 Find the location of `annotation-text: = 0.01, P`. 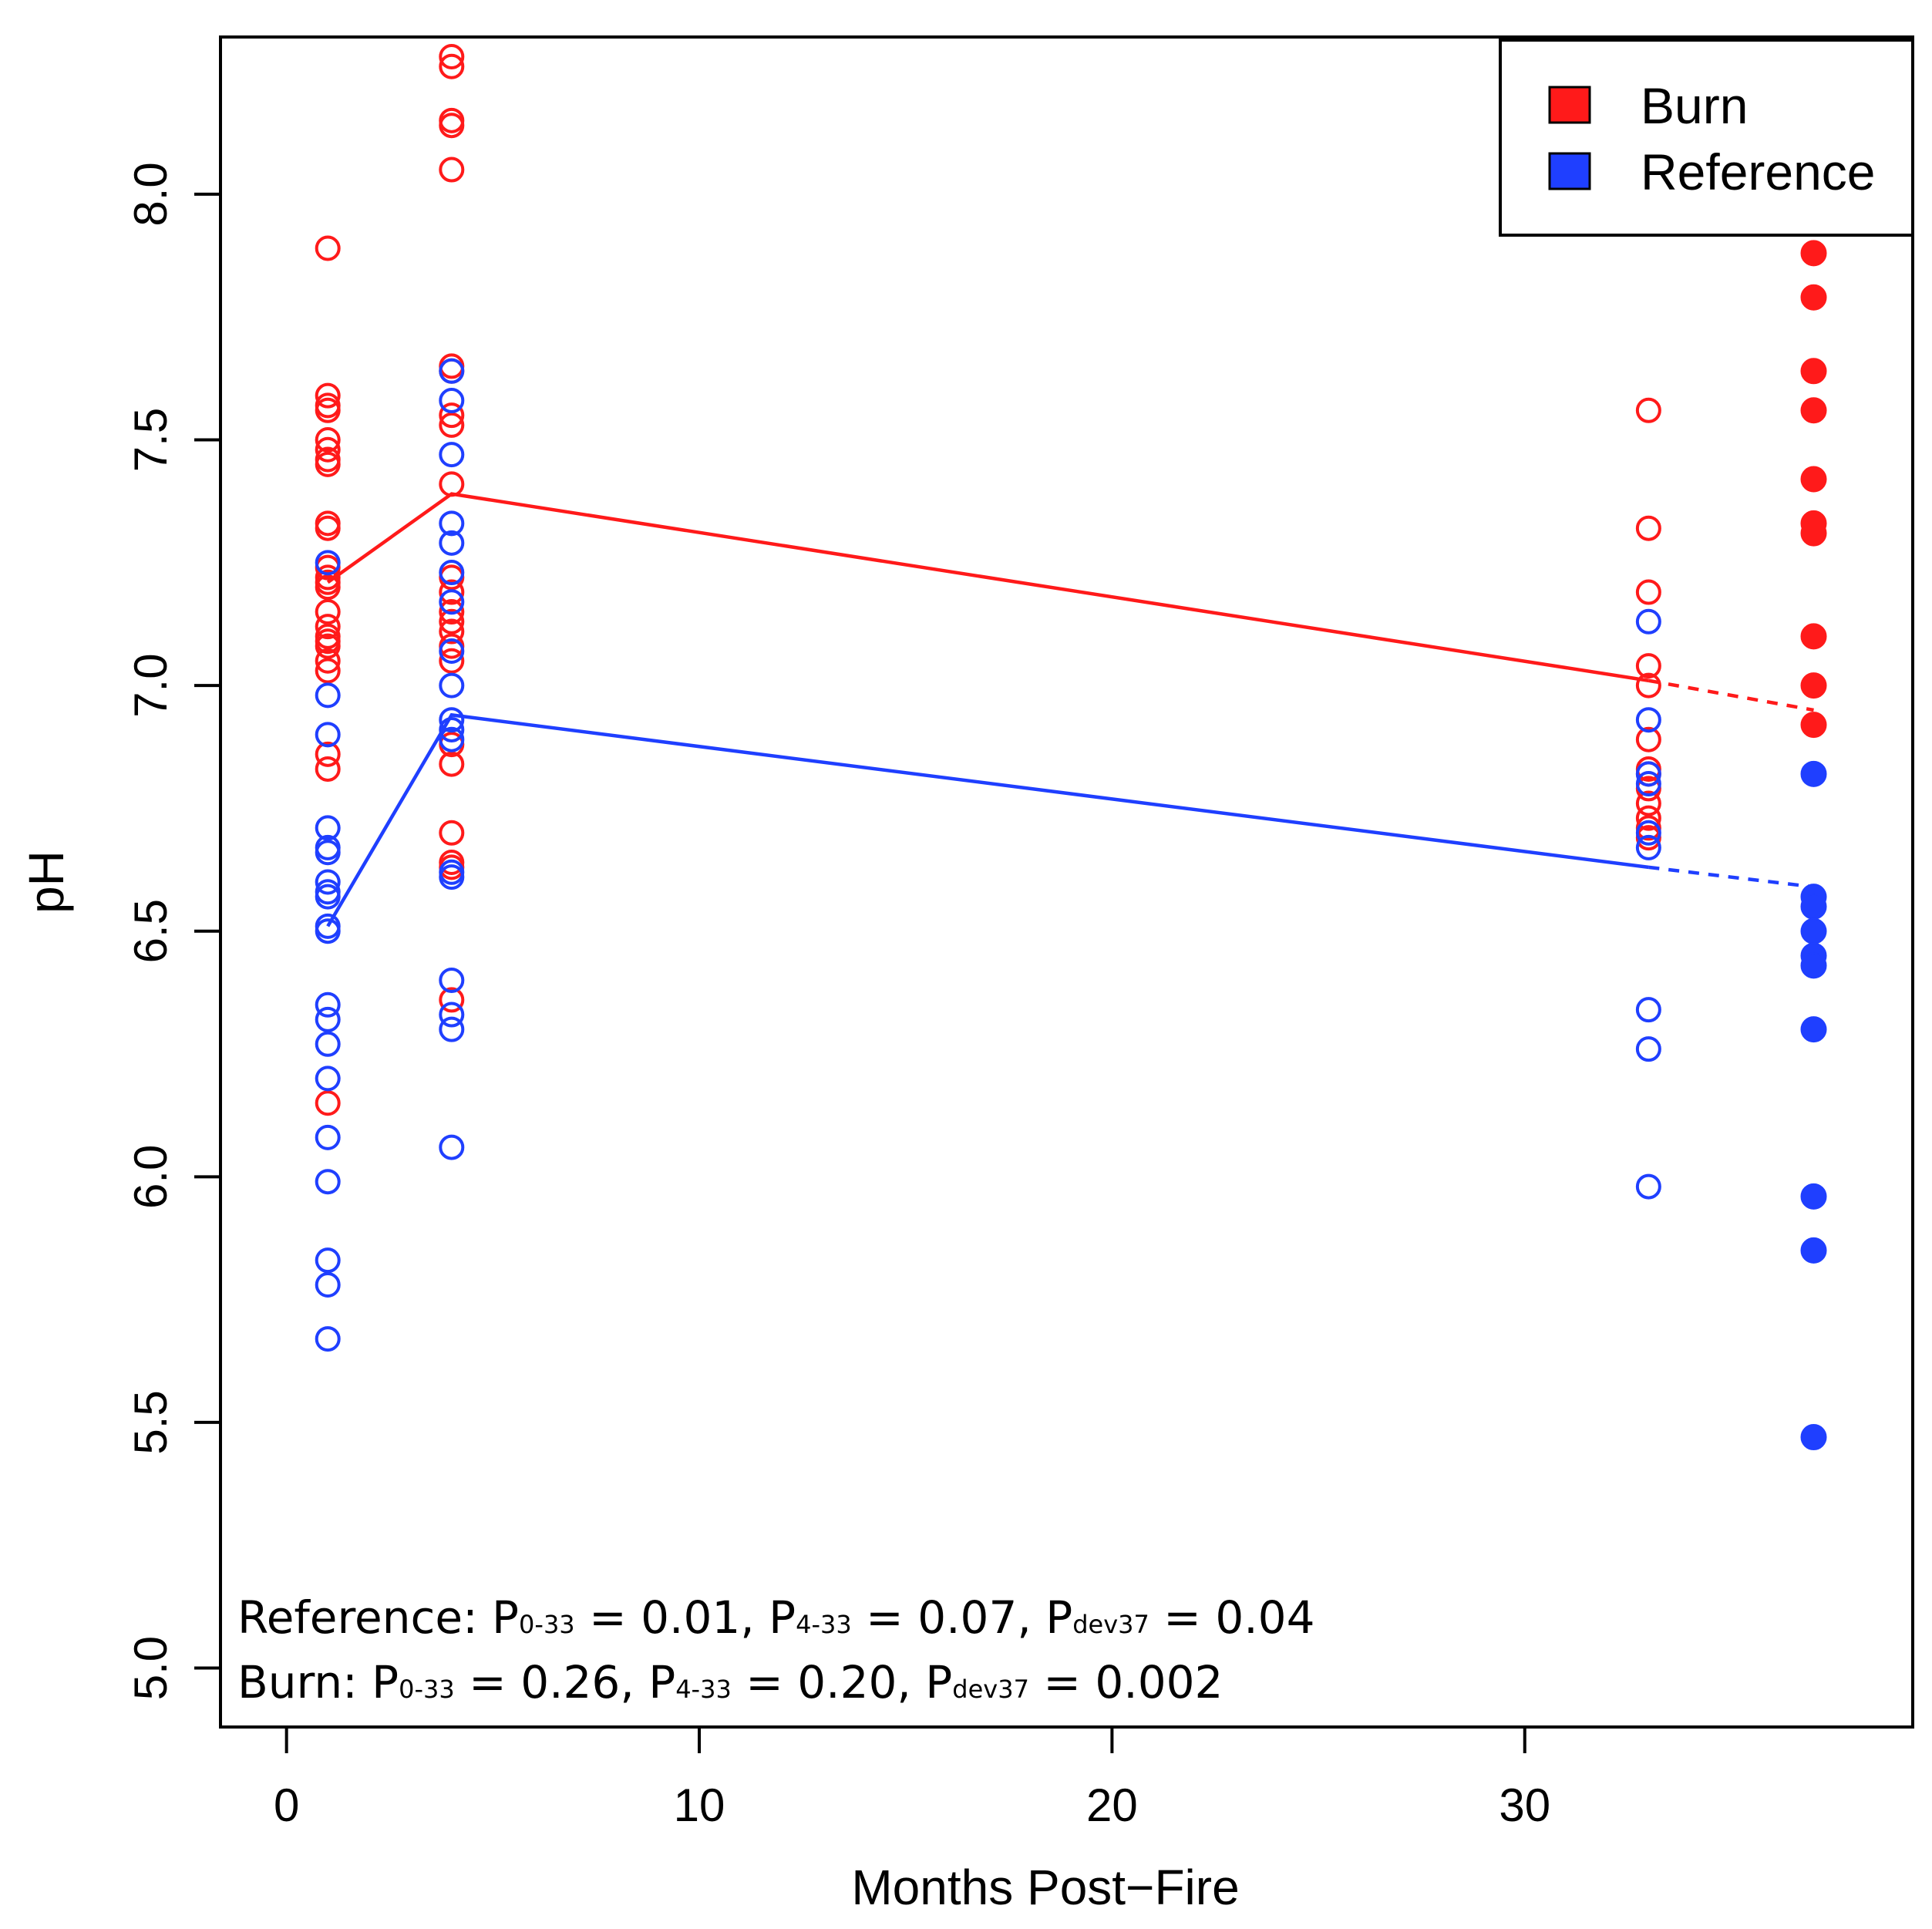

annotation-text: = 0.01, P is located at coordinates (685, 1617).